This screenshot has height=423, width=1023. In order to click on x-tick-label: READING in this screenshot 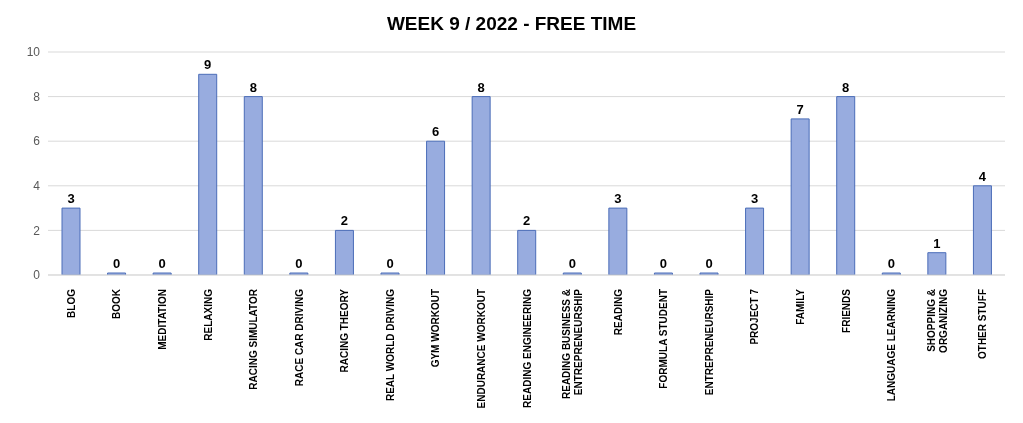, I will do `click(618, 312)`.